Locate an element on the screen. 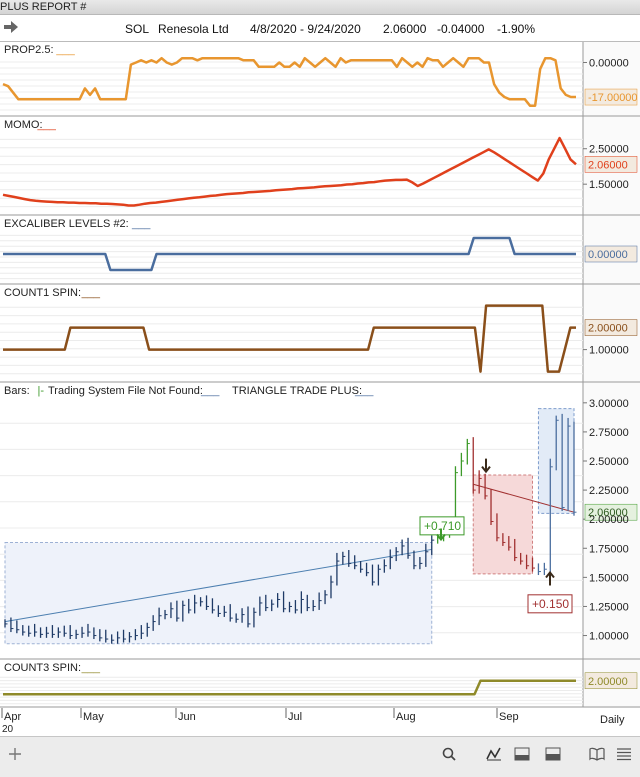 The height and width of the screenshot is (777, 640). legend-triangle-suffix: ___ is located at coordinates (364, 391).